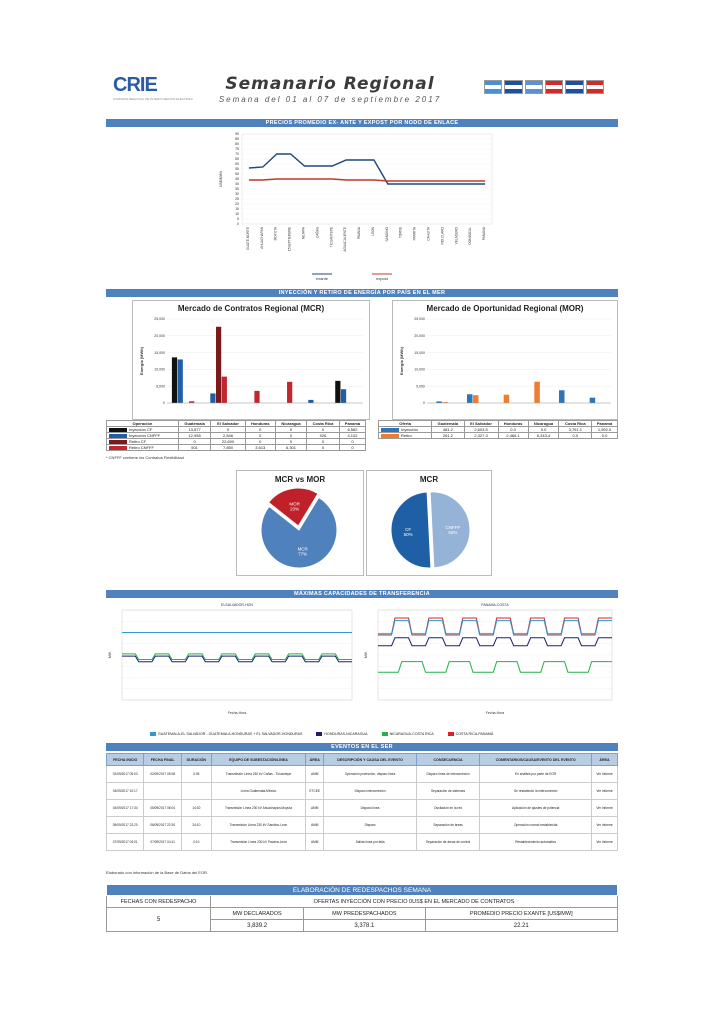 This screenshot has height=1024, width=724. What do you see at coordinates (373, 230) in the screenshot?
I see `price-xtick: LEON` at bounding box center [373, 230].